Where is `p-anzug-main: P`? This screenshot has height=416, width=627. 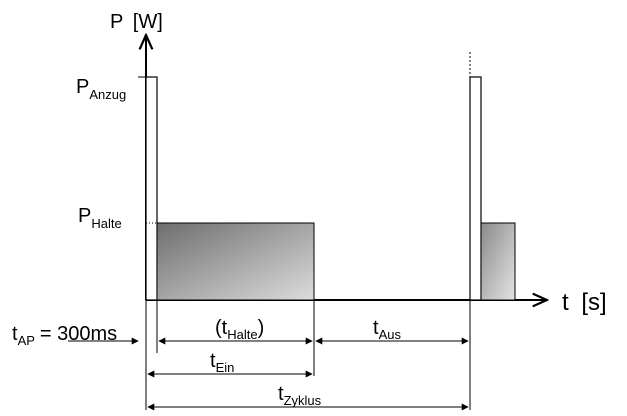
p-anzug-main: P is located at coordinates (82, 87).